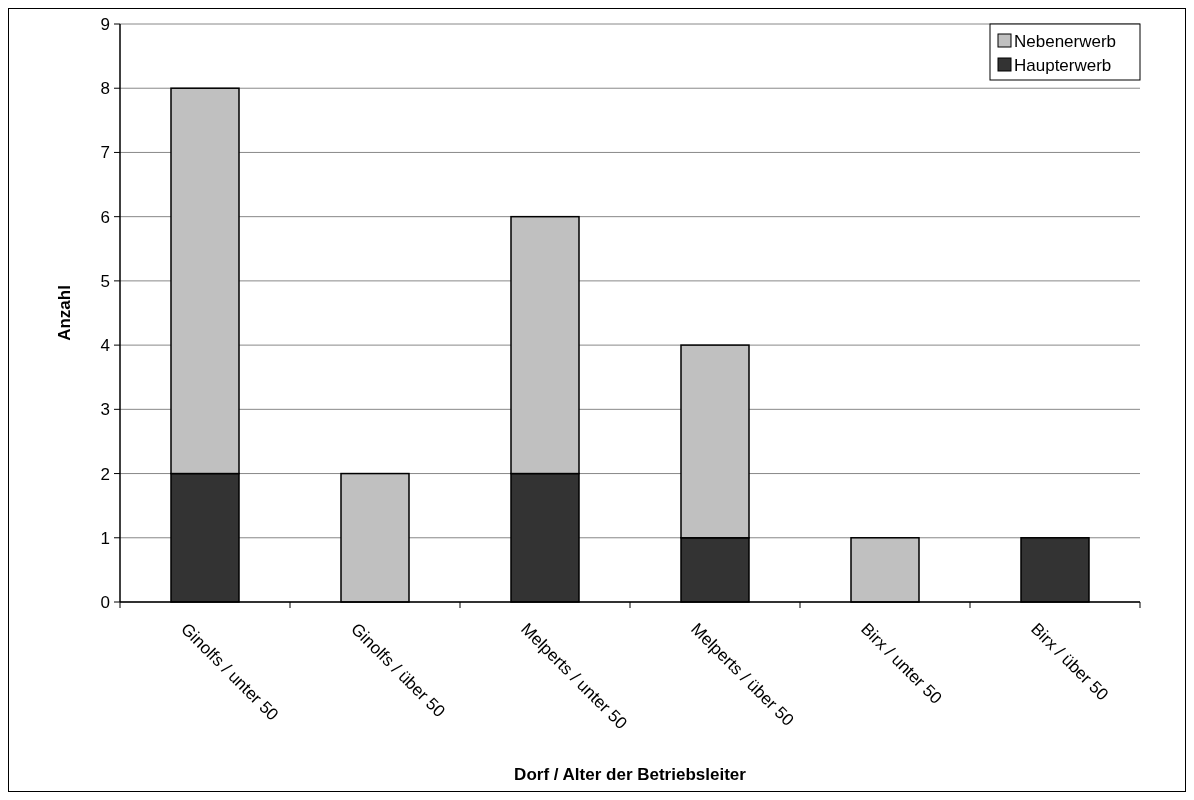 The width and height of the screenshot is (1194, 800). What do you see at coordinates (105, 24) in the screenshot?
I see `y-tick-label: 9` at bounding box center [105, 24].